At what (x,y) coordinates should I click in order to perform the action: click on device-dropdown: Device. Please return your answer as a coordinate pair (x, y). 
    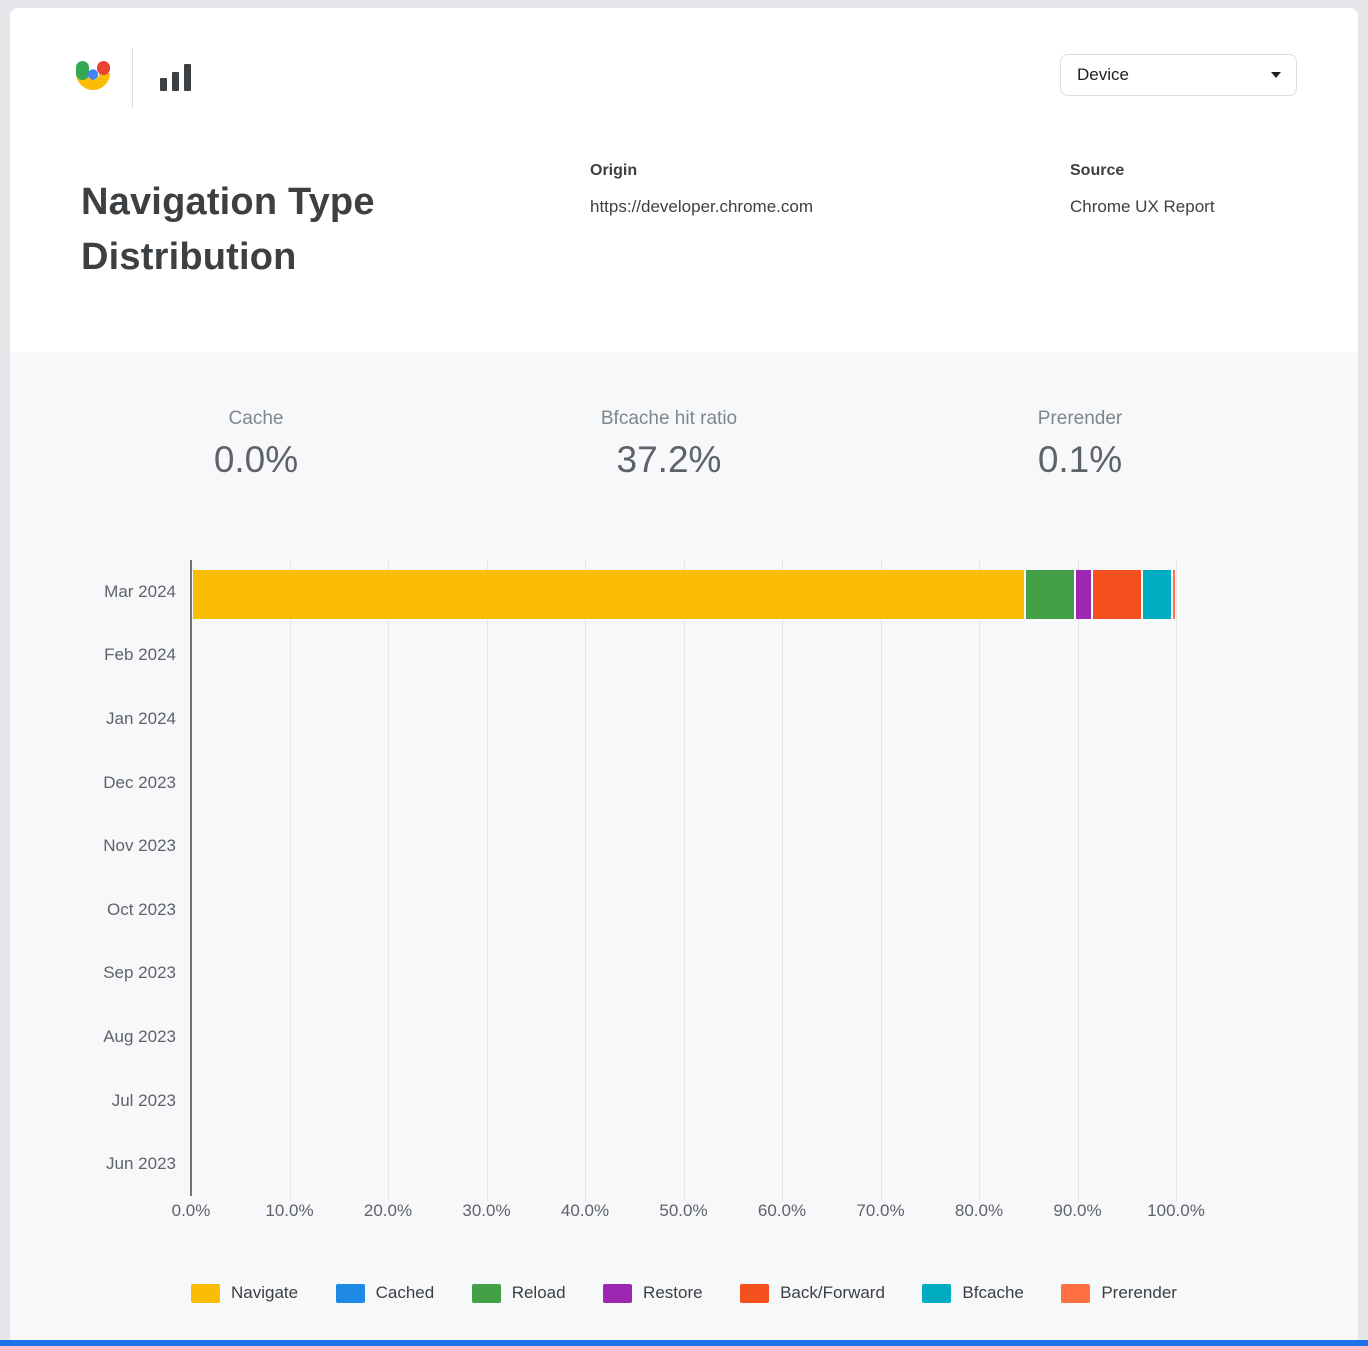
    Looking at the image, I should click on (1178, 75).